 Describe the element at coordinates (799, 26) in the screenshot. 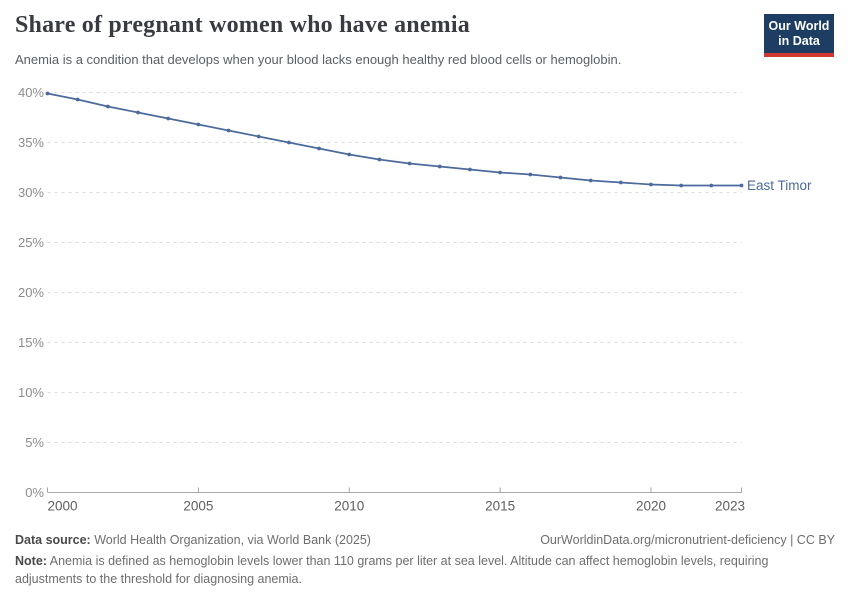

I see `owid-logo-line1: Our World` at that location.